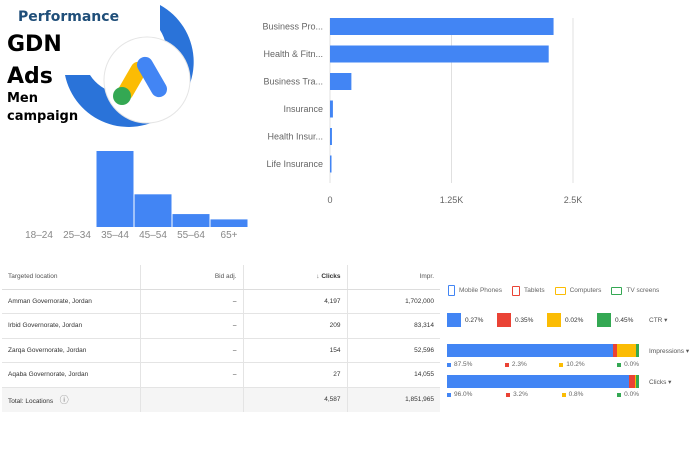 The width and height of the screenshot is (698, 450). I want to click on ctr-dropdown: CTR ▾, so click(658, 320).